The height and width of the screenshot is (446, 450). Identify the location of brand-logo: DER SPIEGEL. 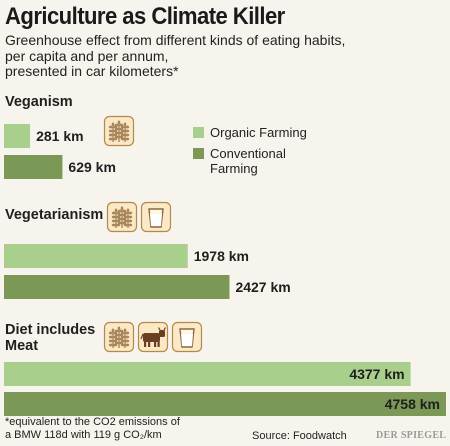
(411, 435).